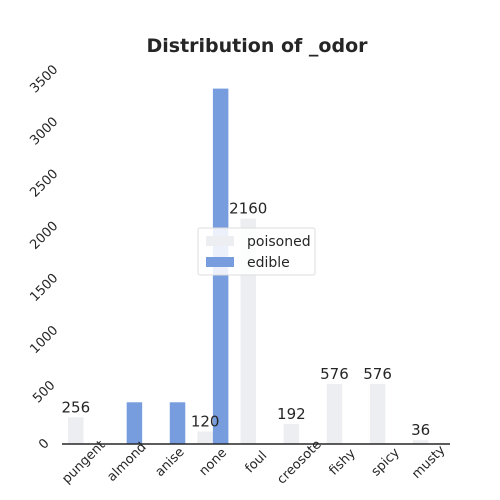  What do you see at coordinates (205, 421) in the screenshot?
I see `data-label: 120` at bounding box center [205, 421].